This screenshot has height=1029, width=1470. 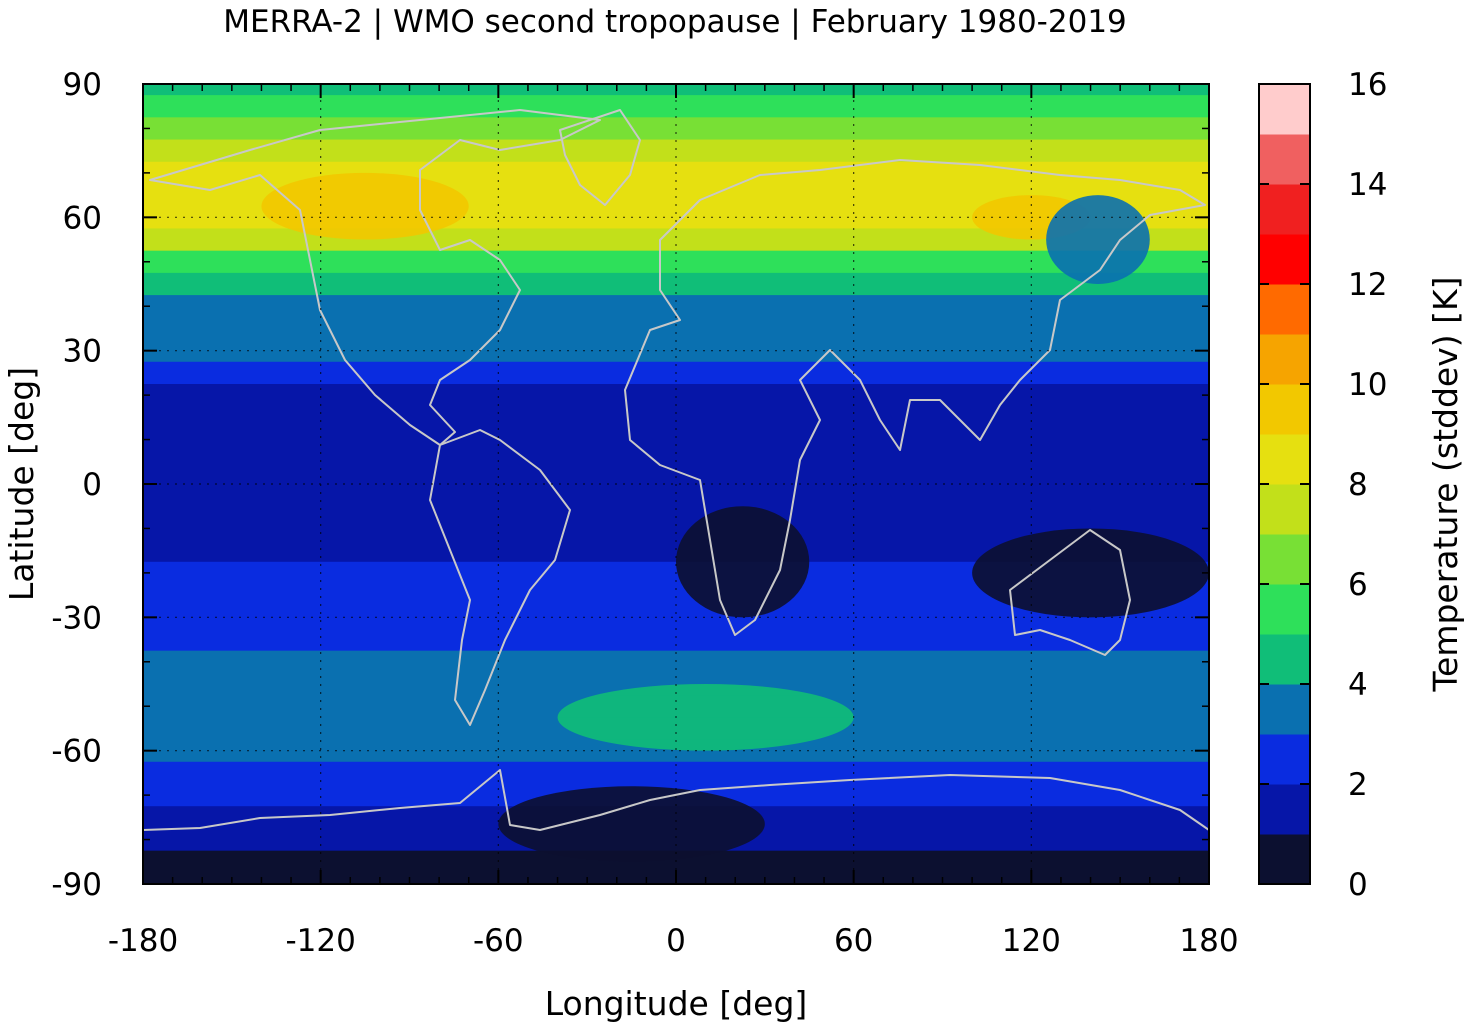 What do you see at coordinates (1208, 941) in the screenshot?
I see `x-tick-label: 180` at bounding box center [1208, 941].